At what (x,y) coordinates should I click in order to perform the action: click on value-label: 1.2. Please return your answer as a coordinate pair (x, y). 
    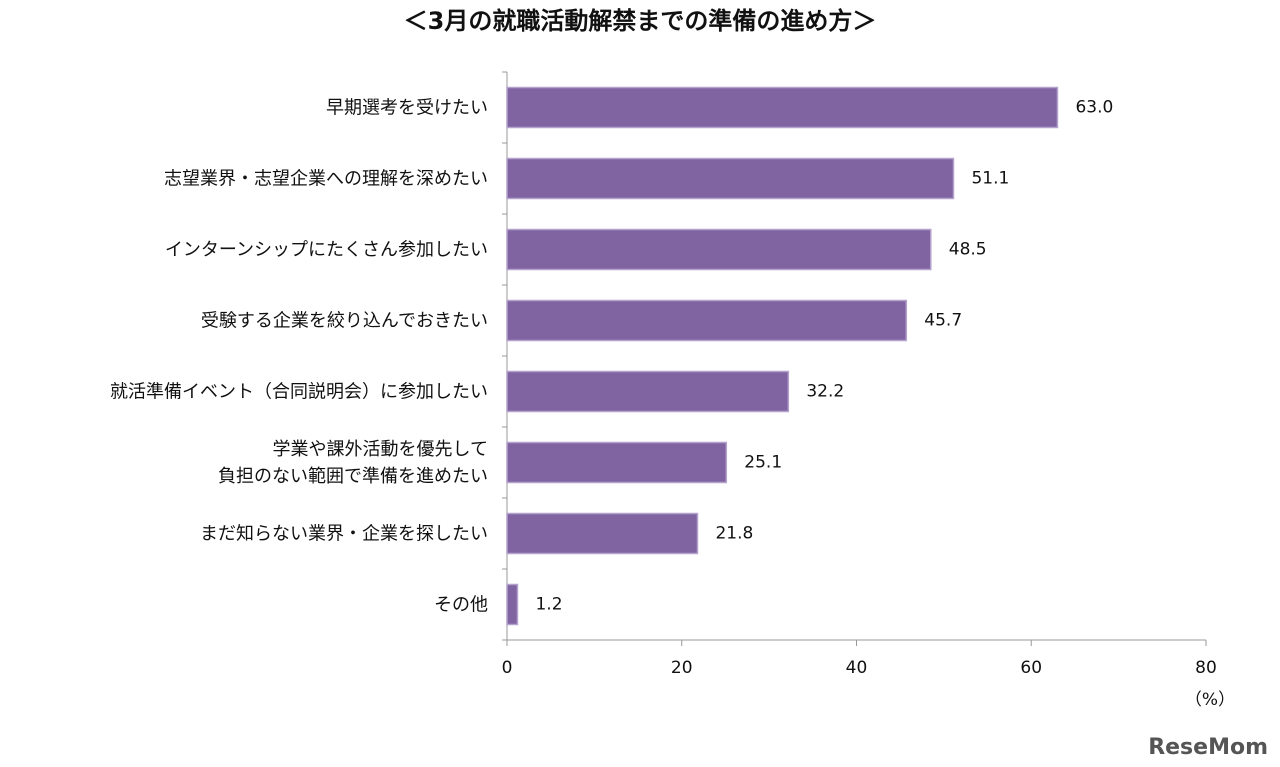
    Looking at the image, I should click on (548, 605).